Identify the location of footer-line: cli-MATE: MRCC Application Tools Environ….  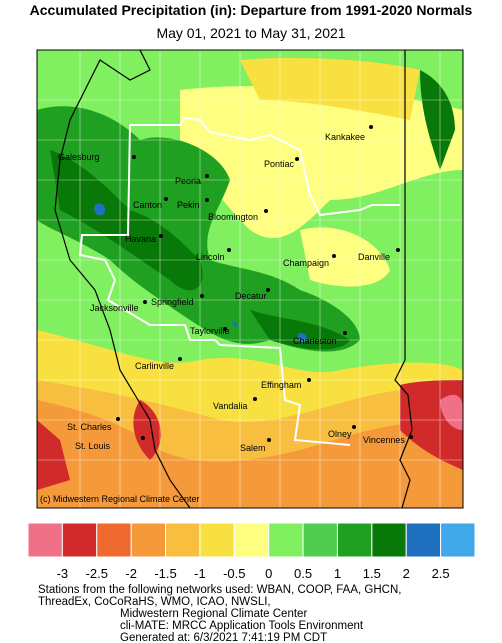
(242, 626).